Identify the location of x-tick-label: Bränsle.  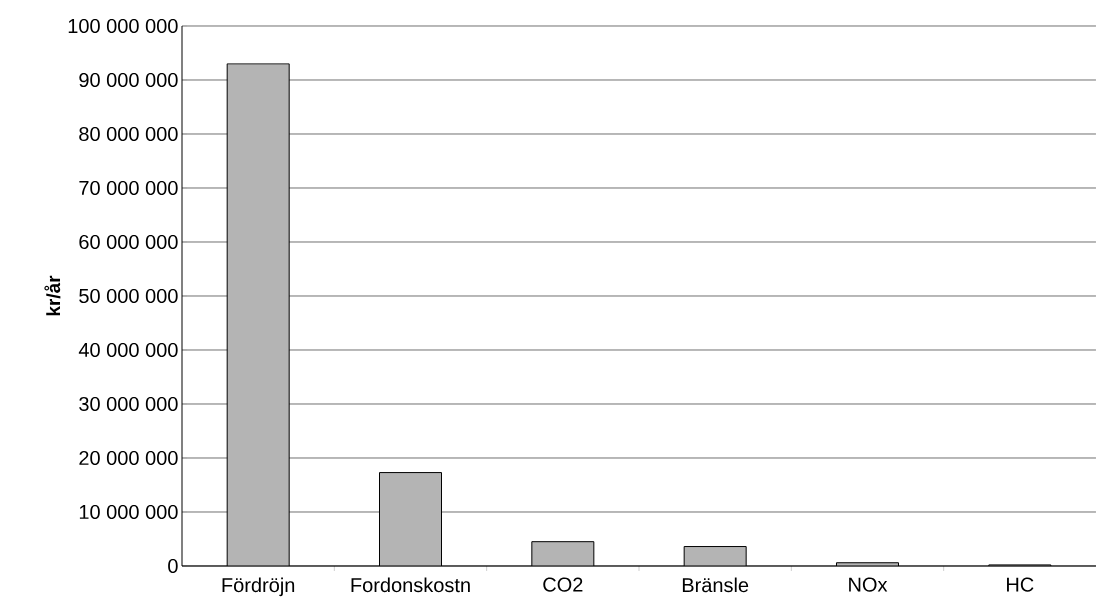
(715, 585).